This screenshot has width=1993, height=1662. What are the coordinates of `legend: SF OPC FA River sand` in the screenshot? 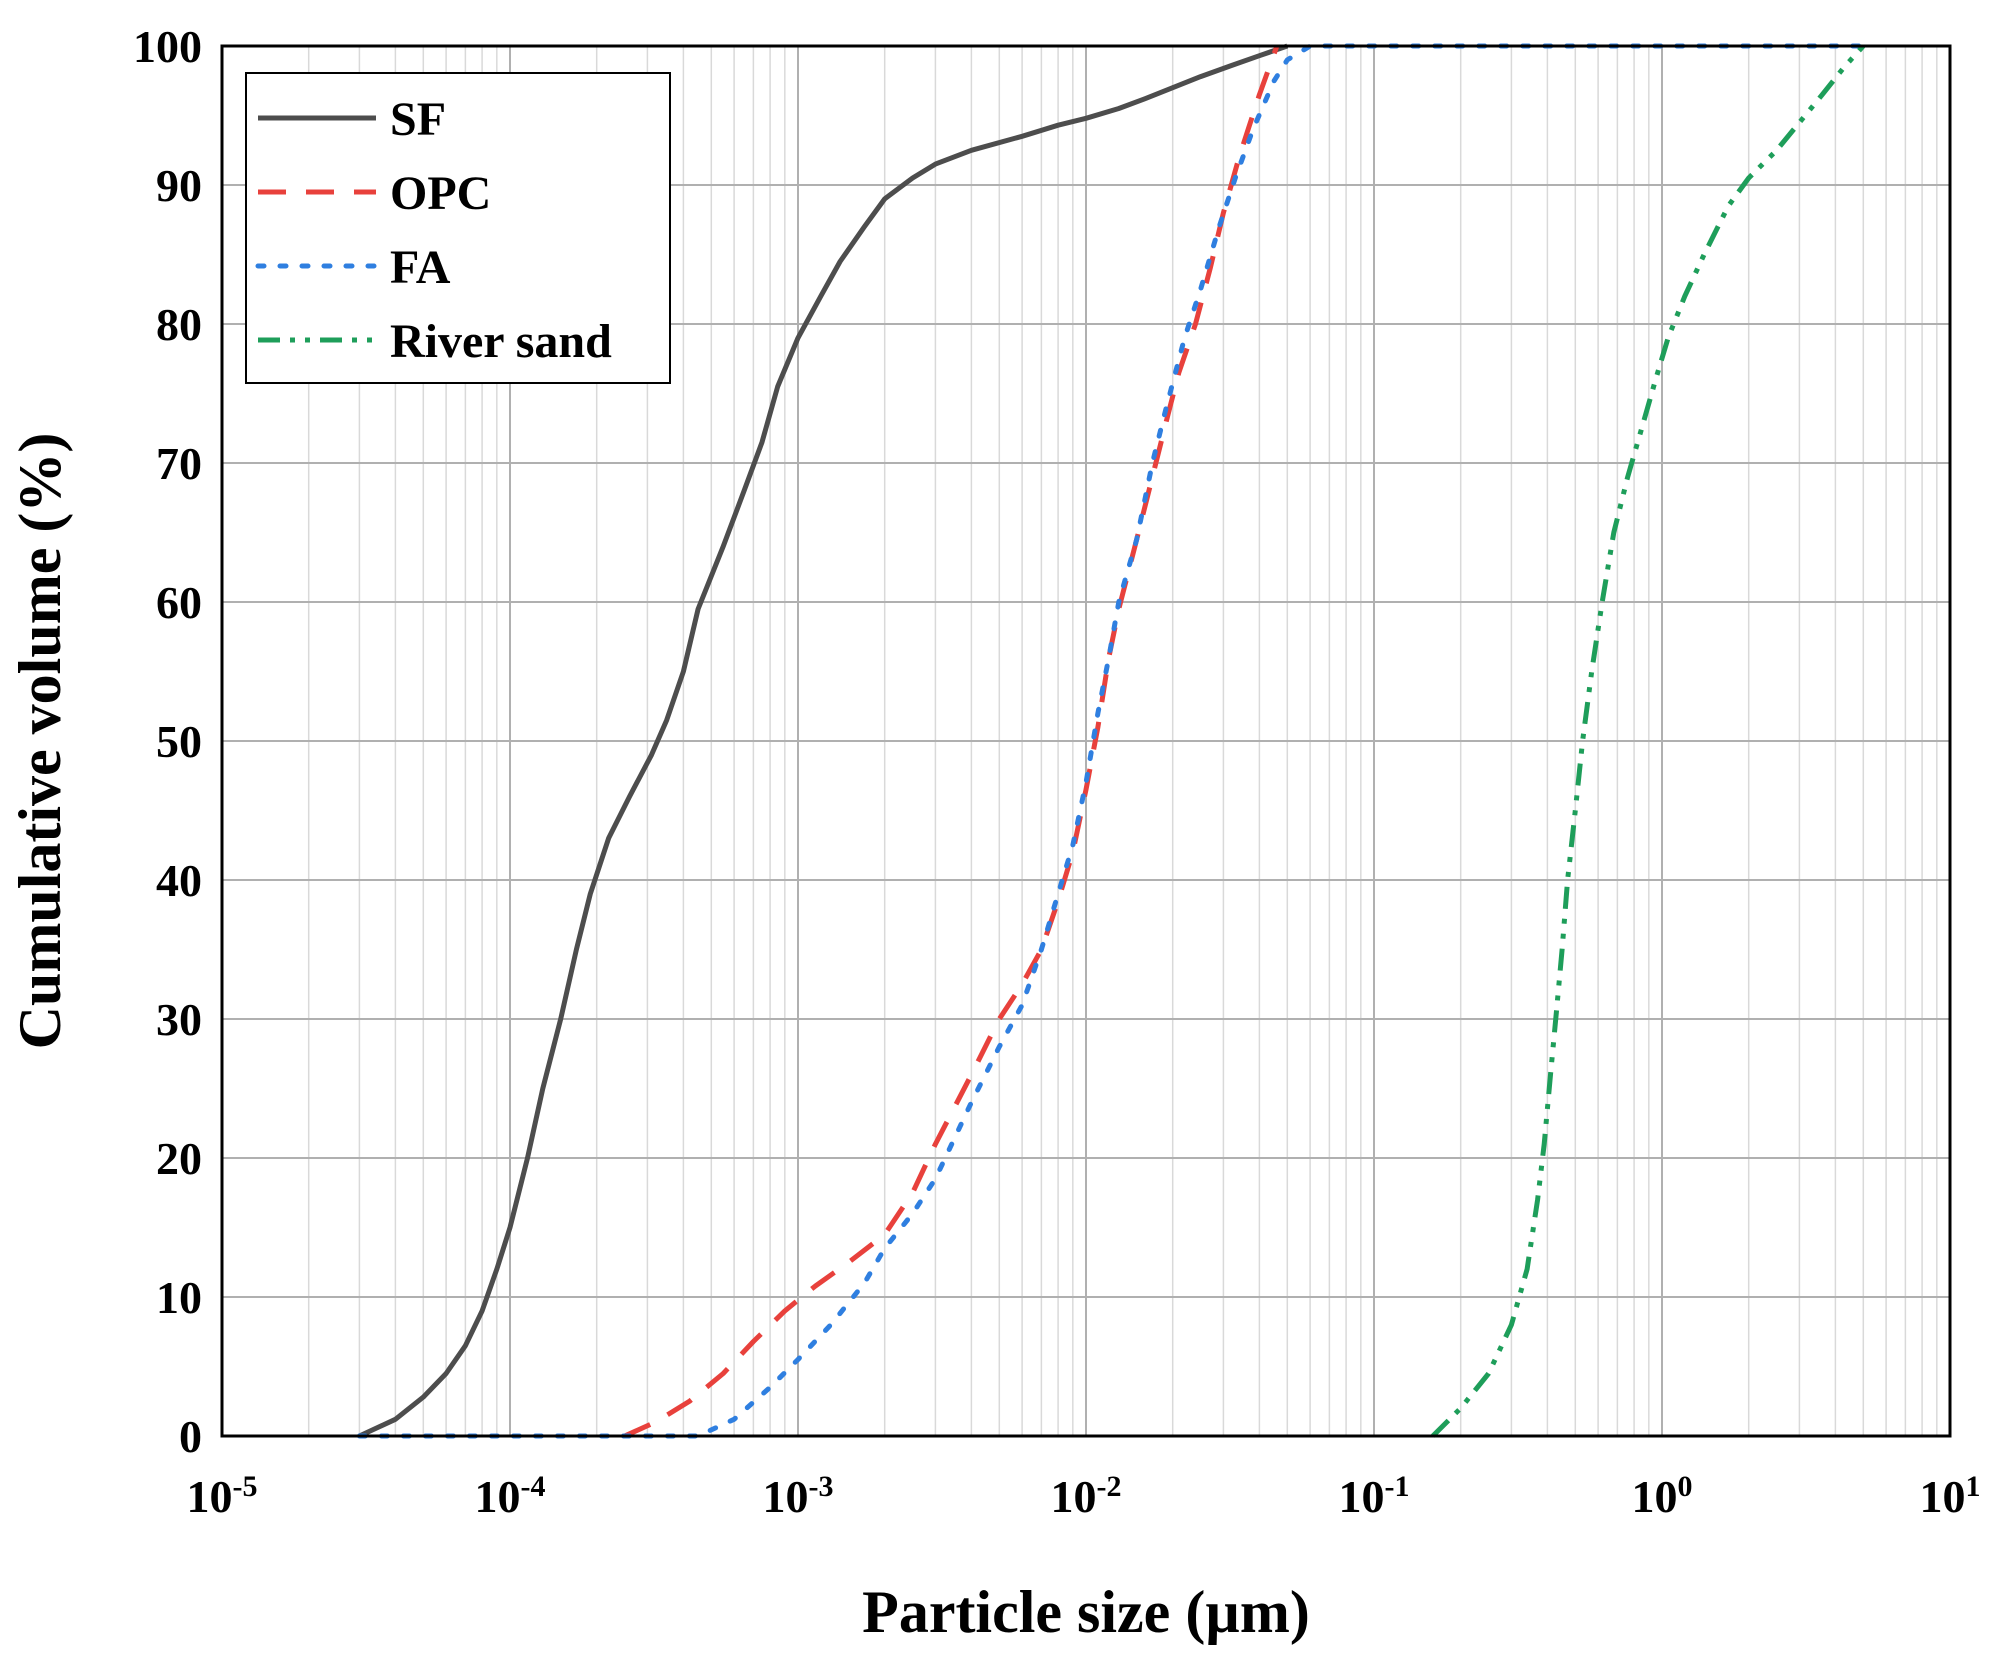 It's located at (458, 228).